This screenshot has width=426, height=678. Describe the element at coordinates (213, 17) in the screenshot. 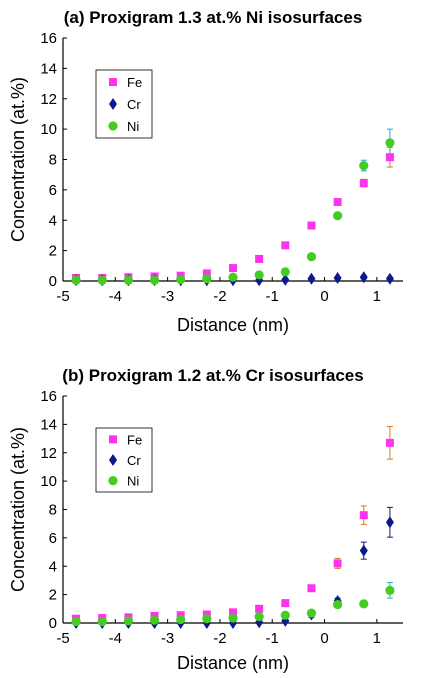

I see `chart-title: (a) Proxigram 1.3 at.% Ni isosurfaces` at that location.